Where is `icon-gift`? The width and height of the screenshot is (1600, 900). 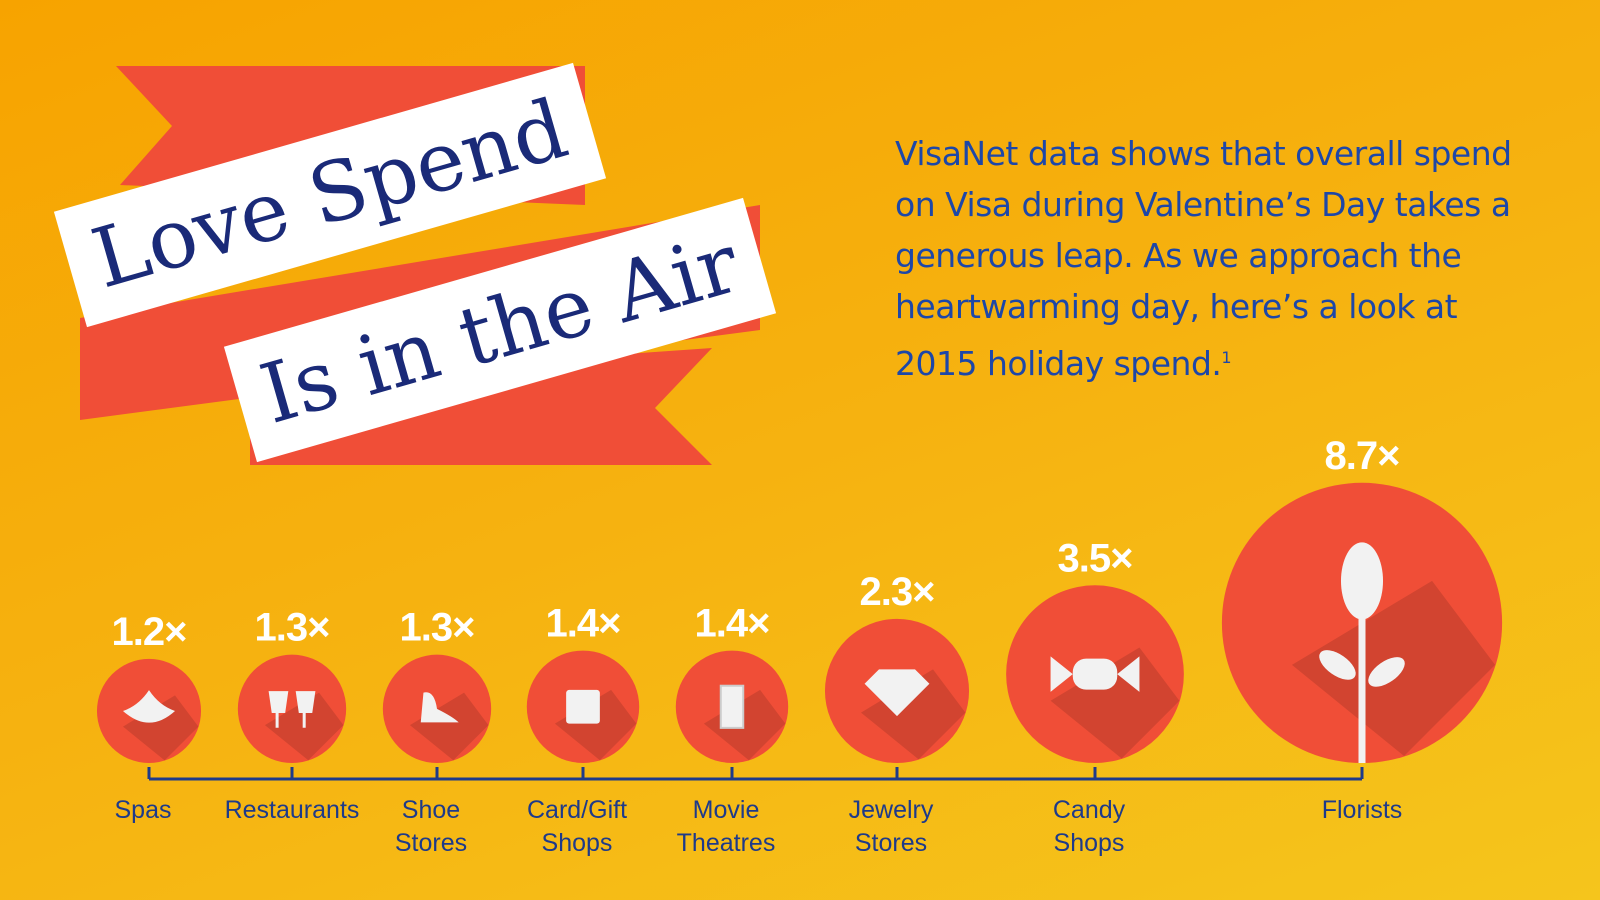 icon-gift is located at coordinates (583, 706).